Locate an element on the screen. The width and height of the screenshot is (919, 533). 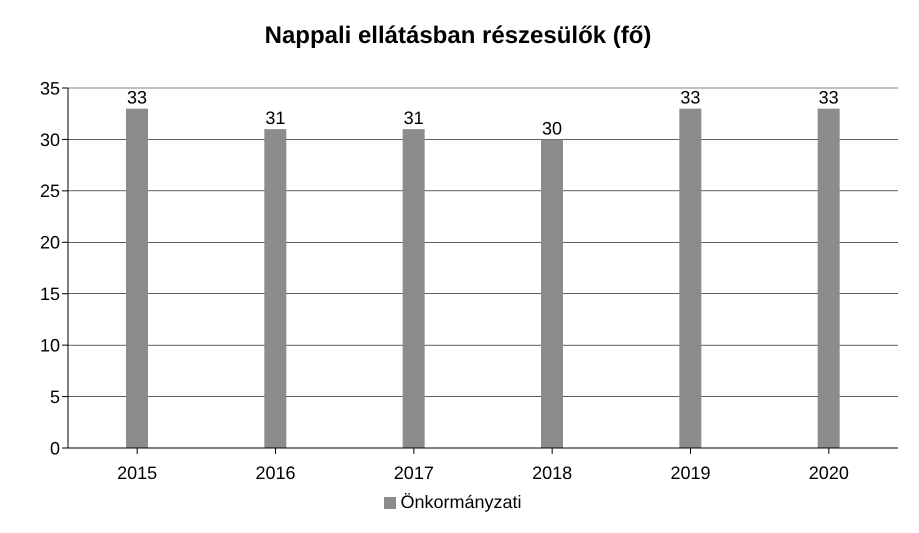
legend-label: Önkormányzati is located at coordinates (461, 502).